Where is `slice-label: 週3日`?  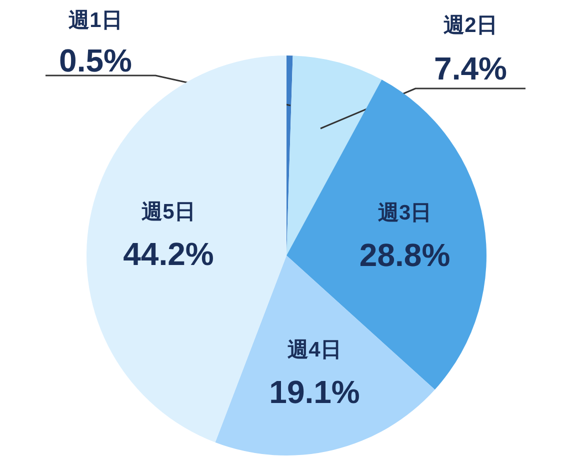 slice-label: 週3日 is located at coordinates (405, 213).